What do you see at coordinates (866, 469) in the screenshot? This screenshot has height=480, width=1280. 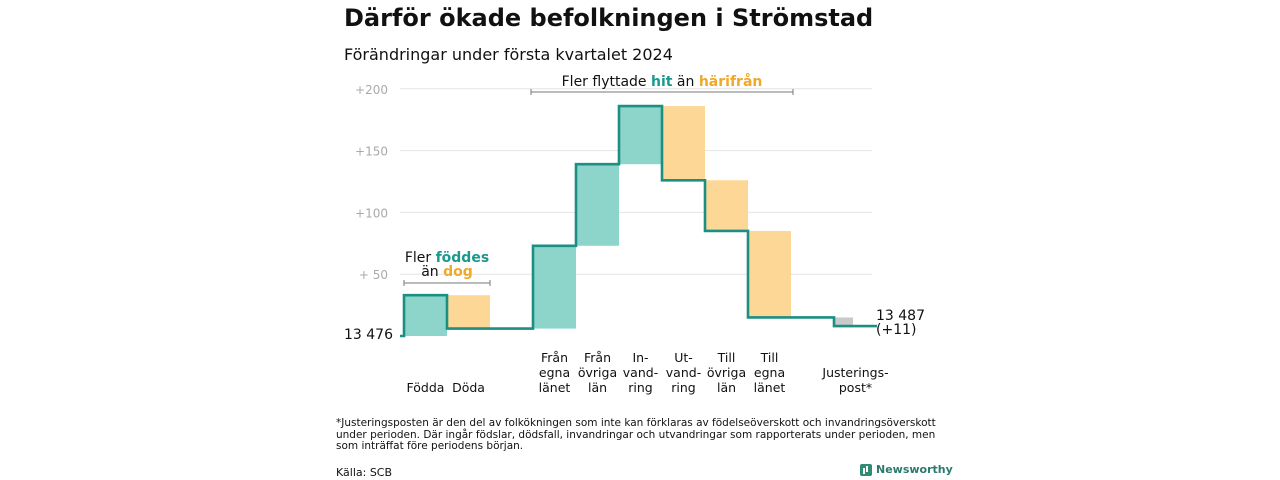 I see `newsworthy-icon` at bounding box center [866, 469].